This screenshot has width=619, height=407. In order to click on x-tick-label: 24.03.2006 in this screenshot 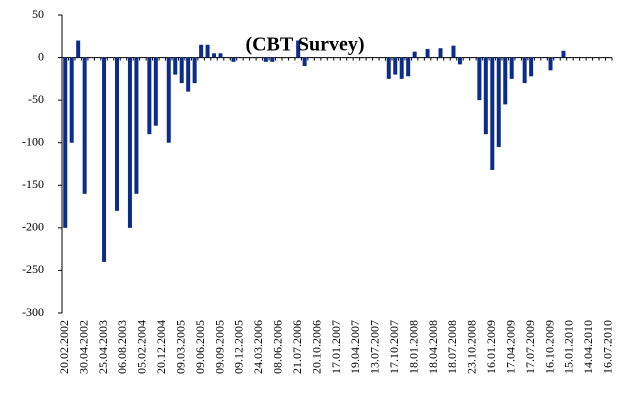, I will do `click(258, 347)`.